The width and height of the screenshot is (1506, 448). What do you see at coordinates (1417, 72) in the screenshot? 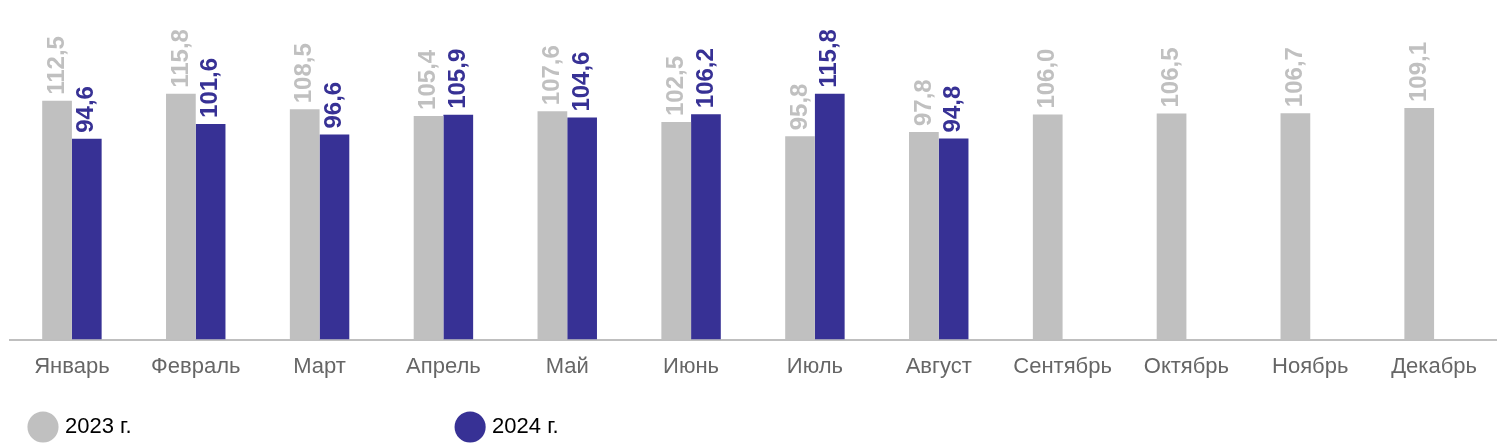
I see `data-label: 109,1` at bounding box center [1417, 72].